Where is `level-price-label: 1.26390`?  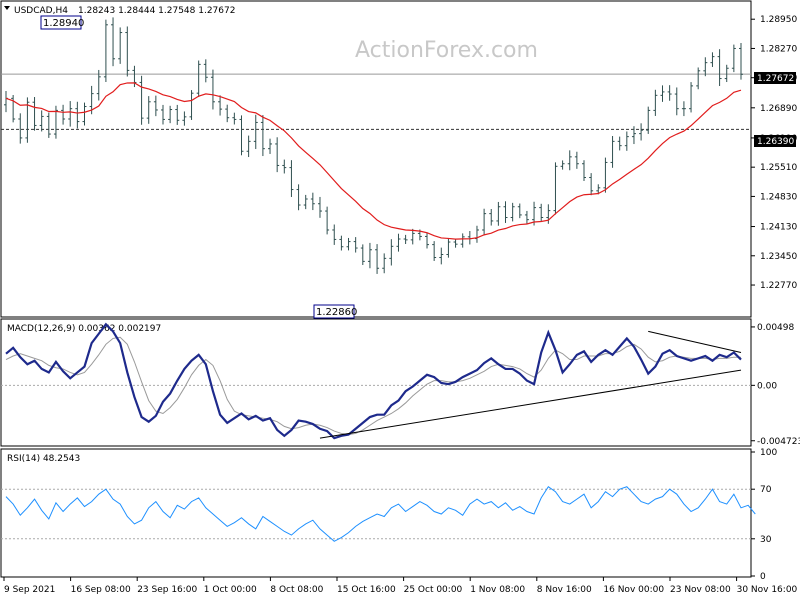 level-price-label: 1.26390 is located at coordinates (775, 142).